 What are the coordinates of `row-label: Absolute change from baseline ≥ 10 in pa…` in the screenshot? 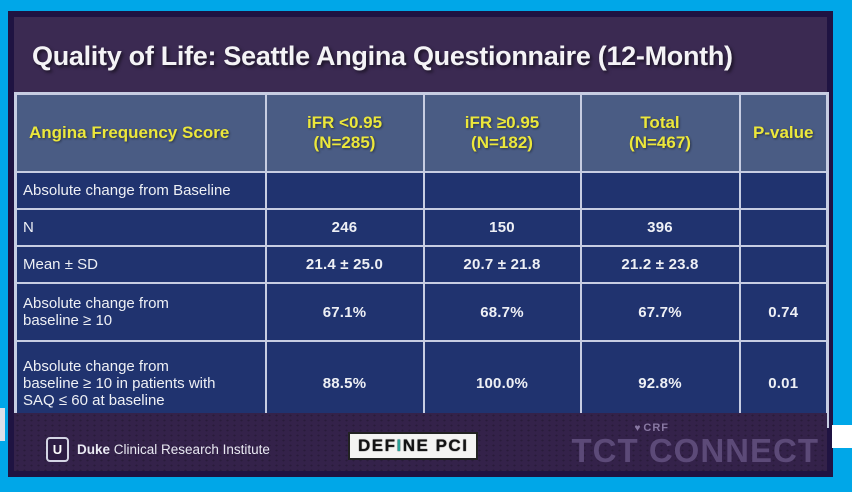 It's located at (140, 384).